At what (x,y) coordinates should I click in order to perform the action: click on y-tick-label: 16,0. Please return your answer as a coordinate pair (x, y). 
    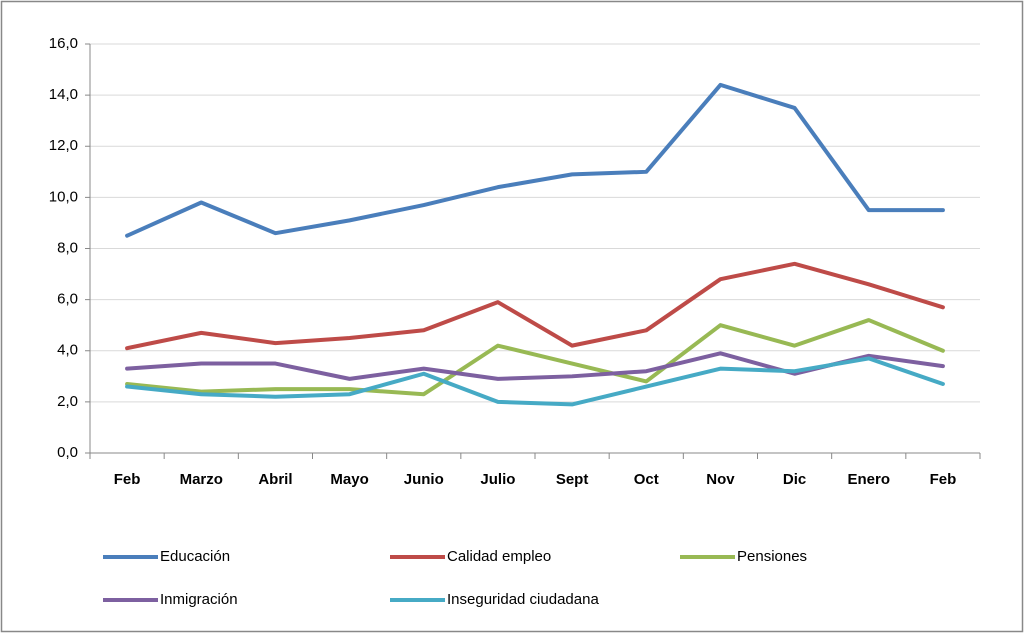
    Looking at the image, I should click on (63, 43).